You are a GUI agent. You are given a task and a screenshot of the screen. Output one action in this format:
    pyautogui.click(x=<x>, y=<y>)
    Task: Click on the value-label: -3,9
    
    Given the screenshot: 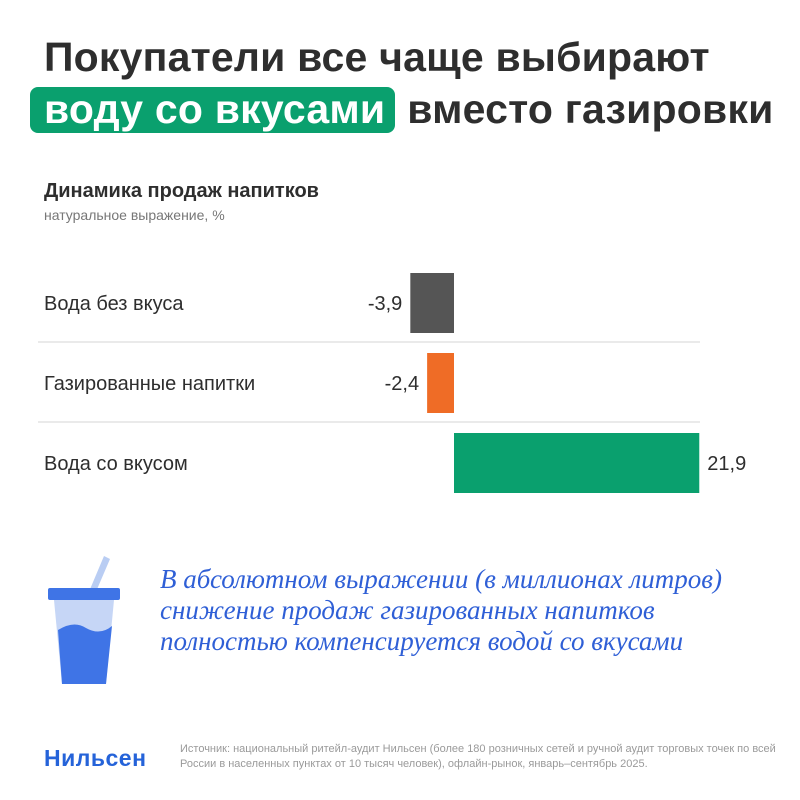 What is the action you would take?
    pyautogui.click(x=385, y=304)
    